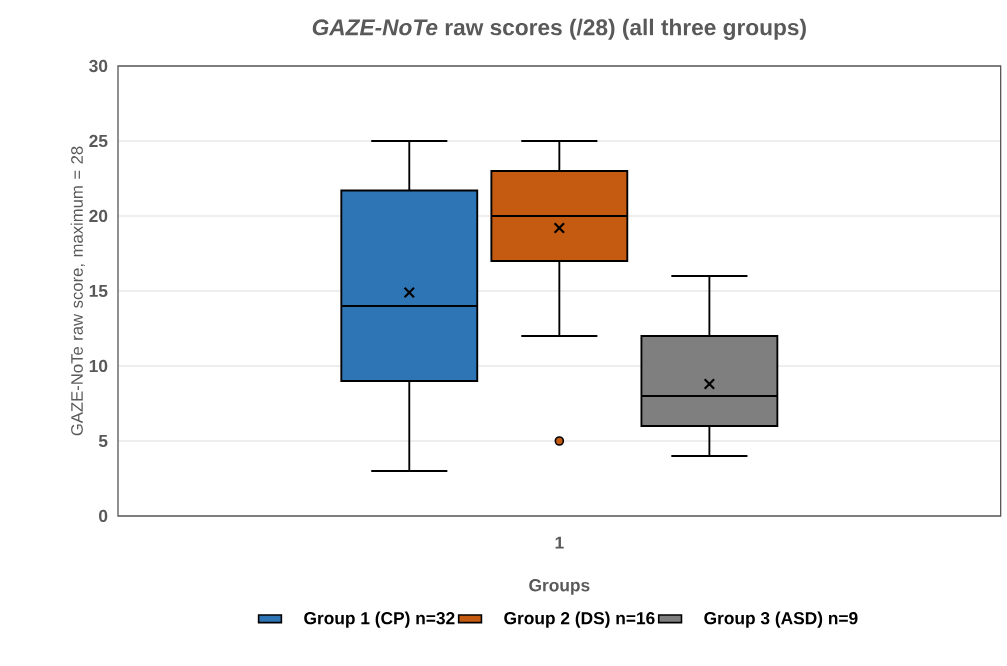 Image resolution: width=1007 pixels, height=666 pixels. I want to click on y-tick-label: 25, so click(98, 141).